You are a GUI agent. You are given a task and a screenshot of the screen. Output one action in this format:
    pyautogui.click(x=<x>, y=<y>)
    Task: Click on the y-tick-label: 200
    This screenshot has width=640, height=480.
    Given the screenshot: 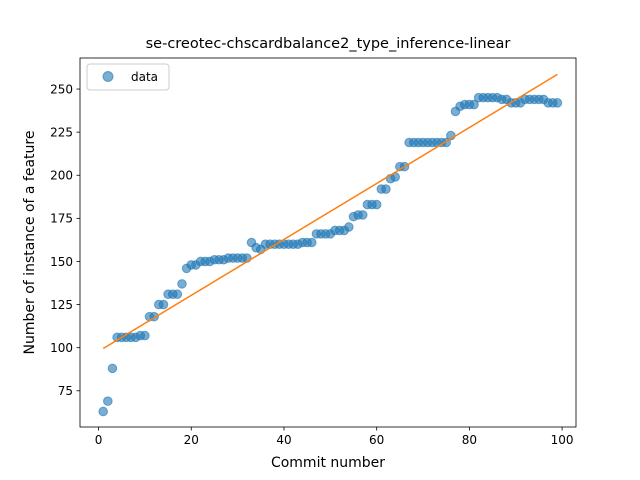 What is the action you would take?
    pyautogui.click(x=61, y=176)
    